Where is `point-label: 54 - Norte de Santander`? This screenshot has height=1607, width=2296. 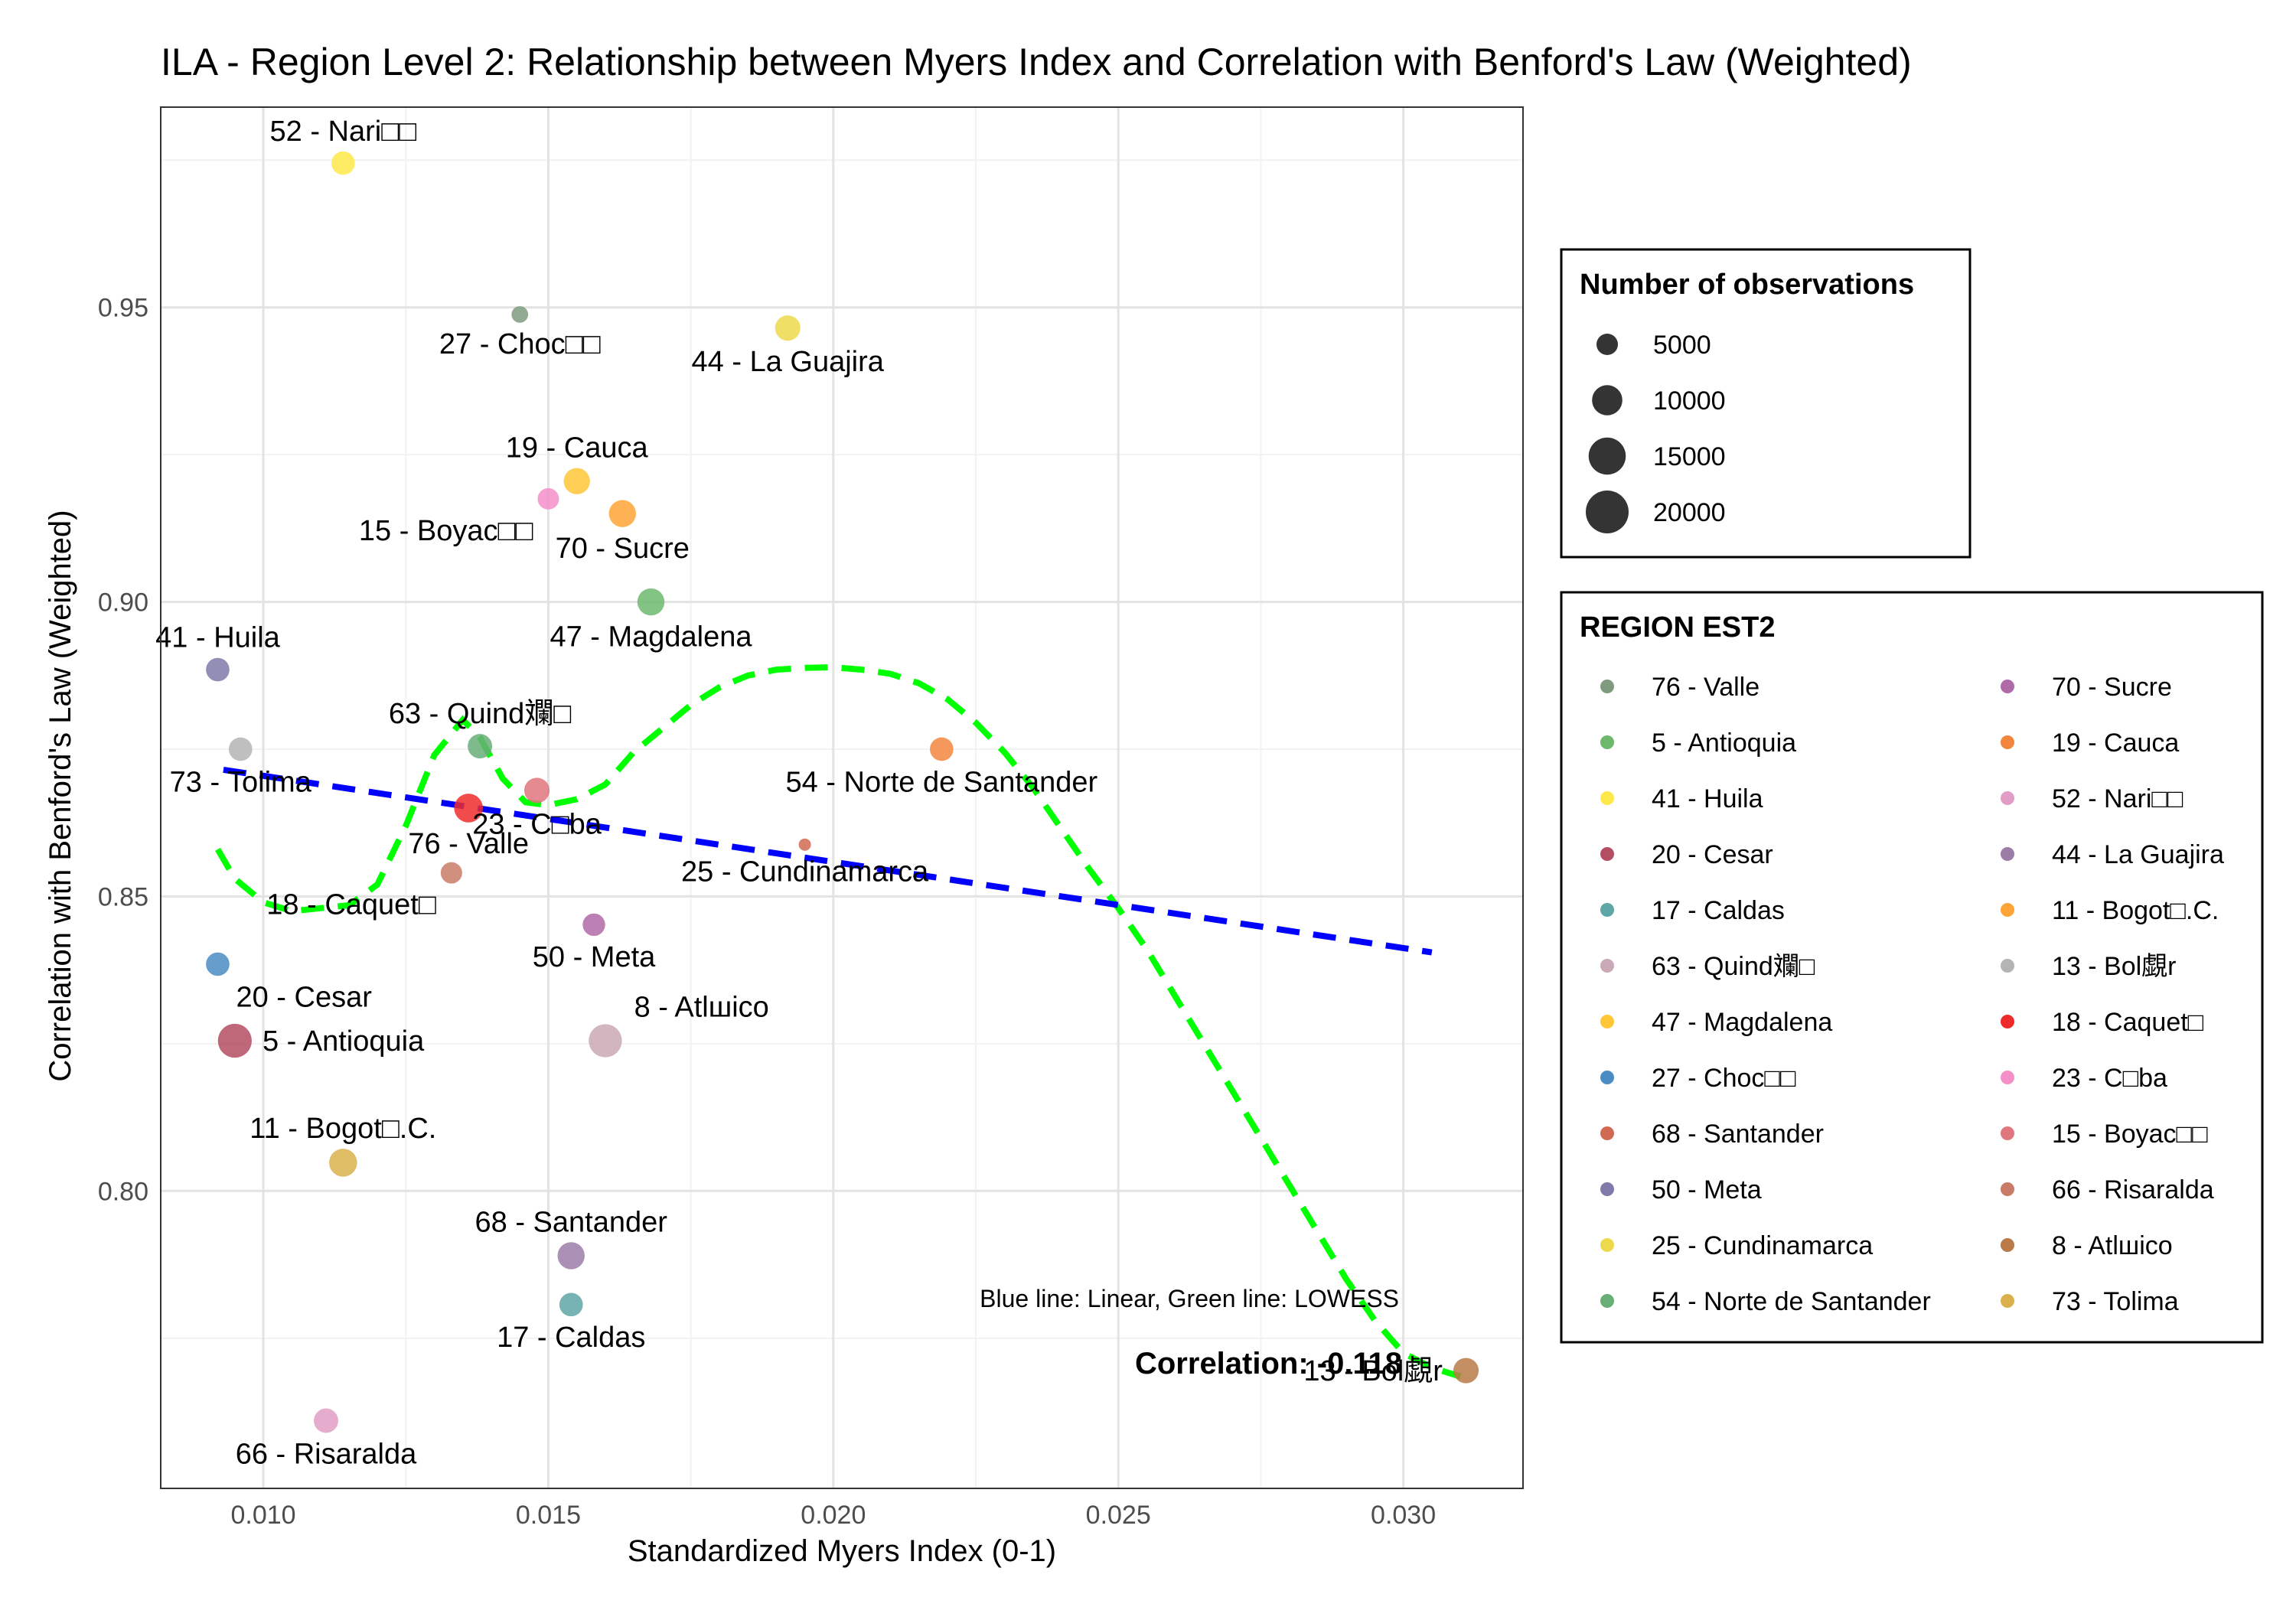
point-label: 54 - Norte de Santander is located at coordinates (941, 782).